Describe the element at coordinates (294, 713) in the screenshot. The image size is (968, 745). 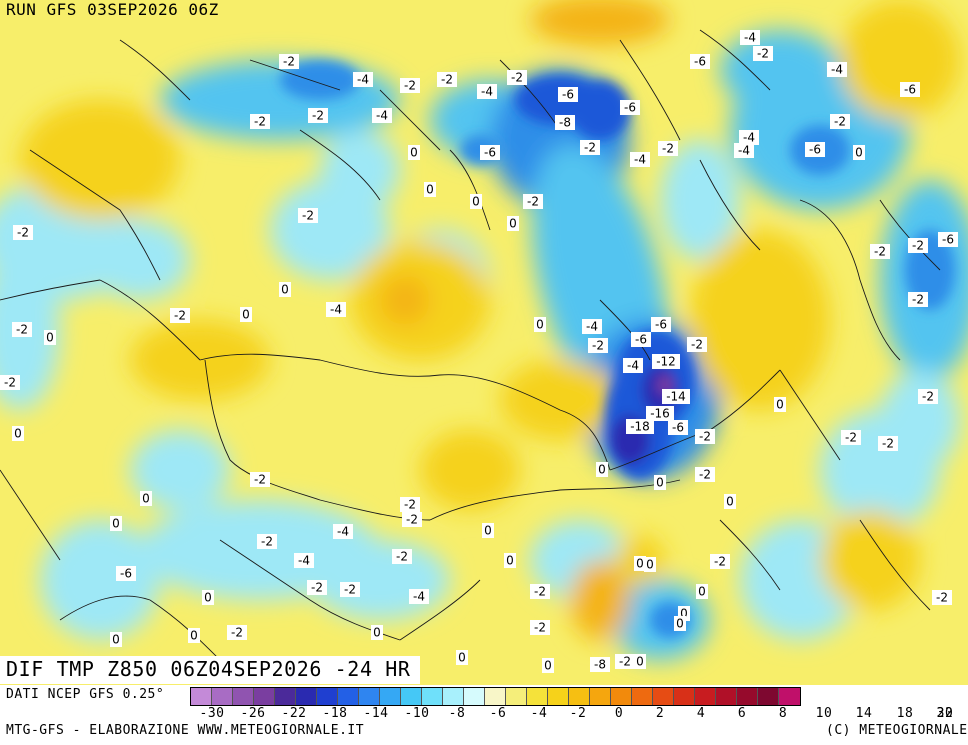
I see `legend-tick: -22` at that location.